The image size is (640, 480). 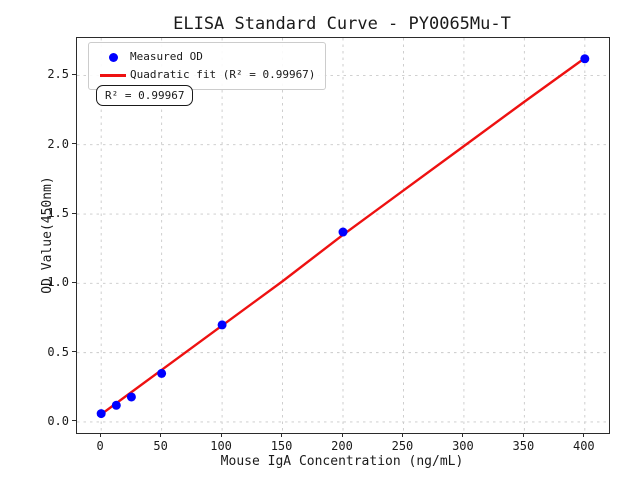 What do you see at coordinates (583, 446) in the screenshot?
I see `x-tick-label: 400` at bounding box center [583, 446].